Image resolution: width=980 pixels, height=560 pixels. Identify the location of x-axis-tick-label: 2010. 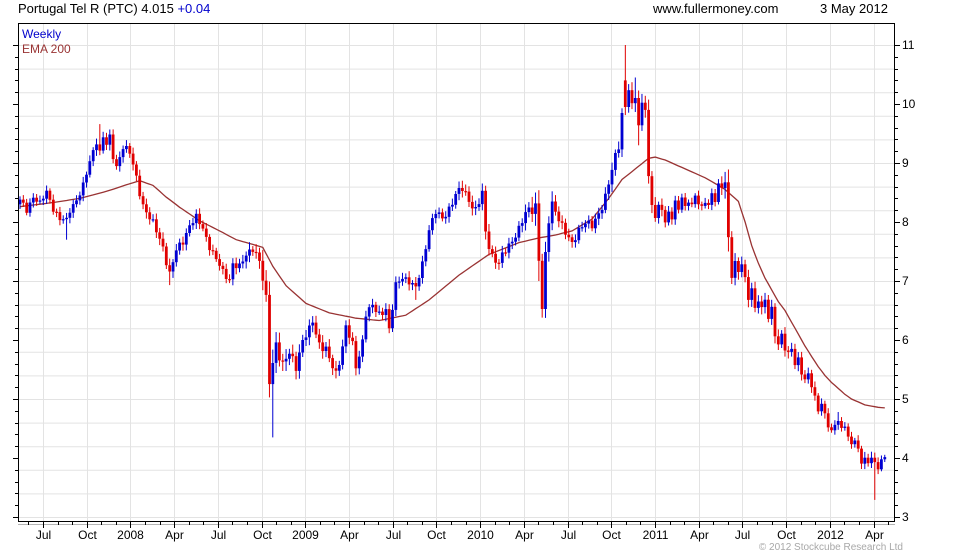
(480, 535).